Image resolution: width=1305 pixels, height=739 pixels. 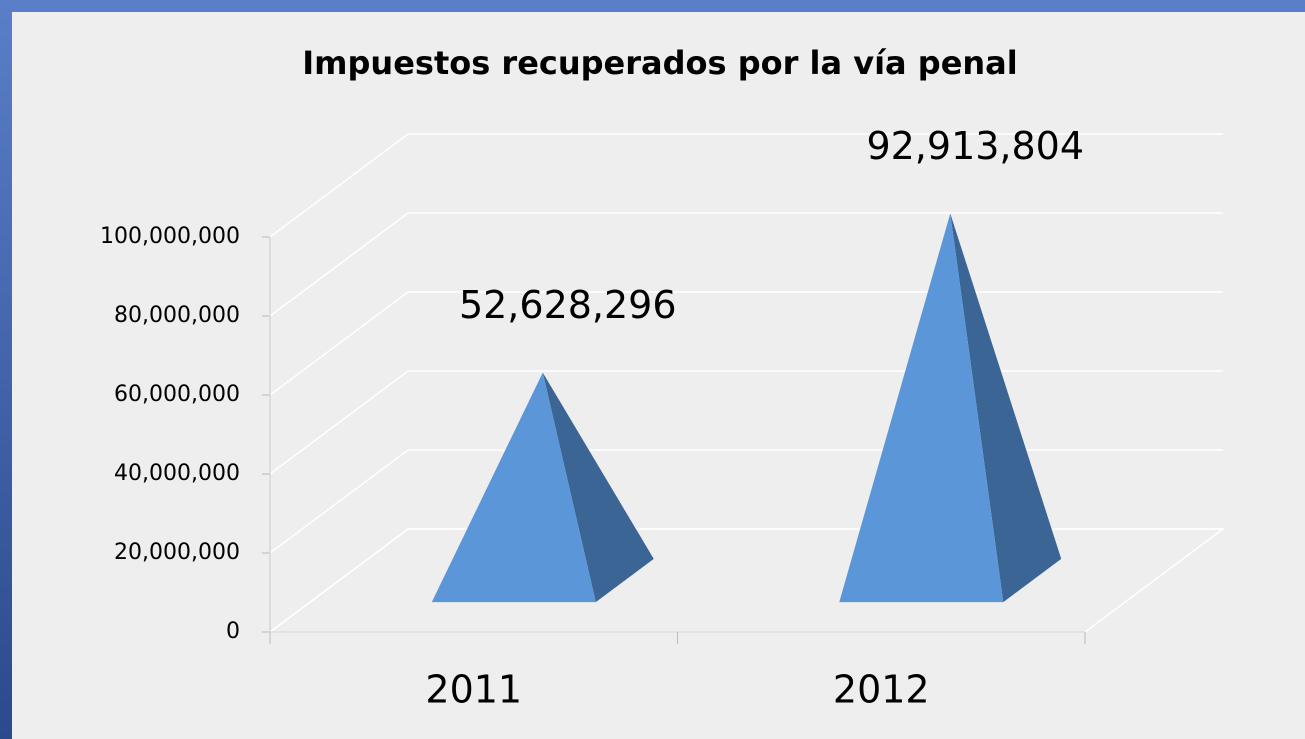 I want to click on y-tick-label: 100,000,000, so click(x=170, y=236).